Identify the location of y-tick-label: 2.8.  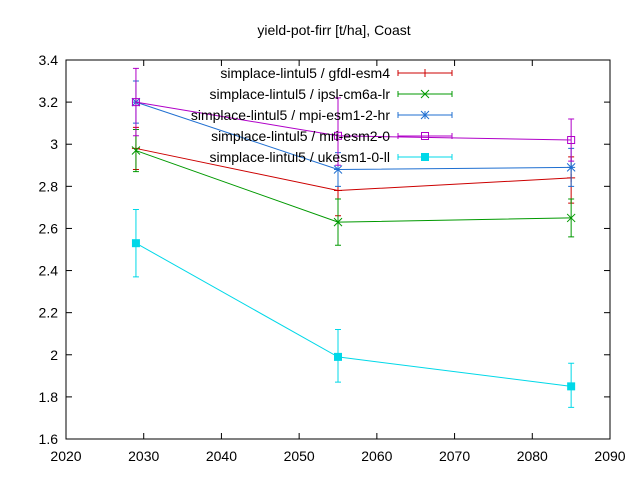
(49, 186).